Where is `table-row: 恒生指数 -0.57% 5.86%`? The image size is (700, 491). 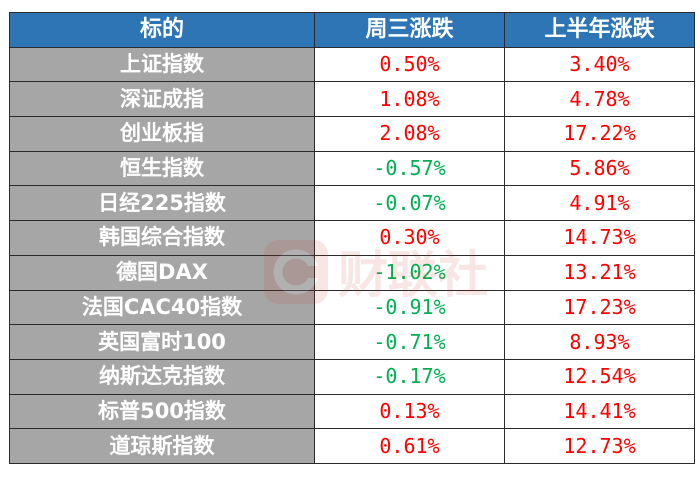 table-row: 恒生指数 -0.57% 5.86% is located at coordinates (352, 168).